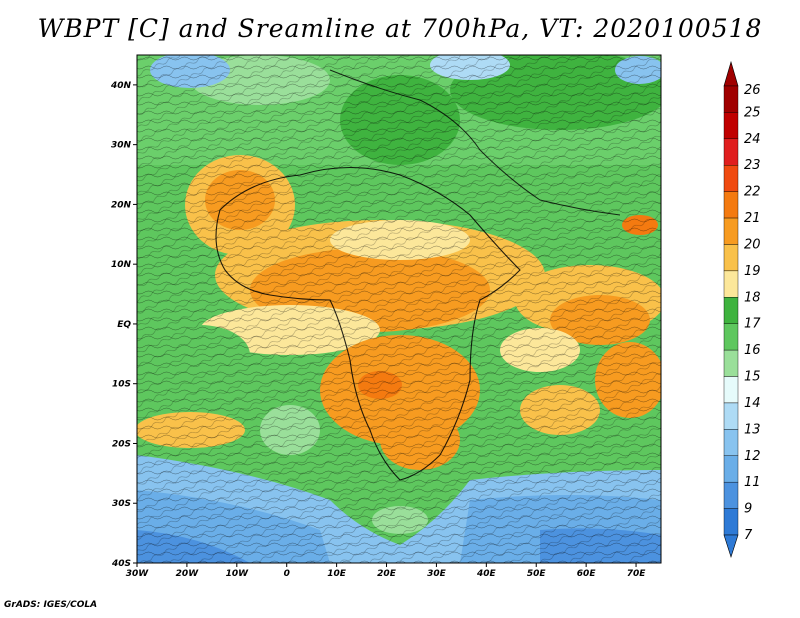 This screenshot has width=800, height=618. Describe the element at coordinates (752, 297) in the screenshot. I see `colorbar-label: 18` at that location.